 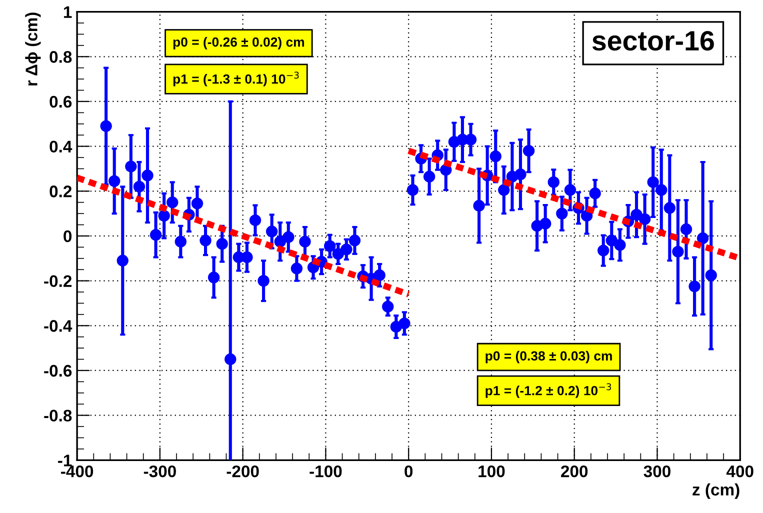 I want to click on y-tick-label: 1, so click(x=68, y=12).